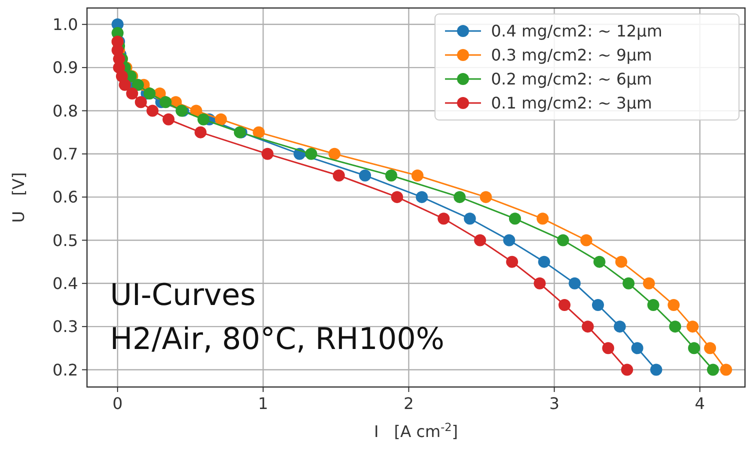 The height and width of the screenshot is (449, 753). Describe the element at coordinates (65, 370) in the screenshot. I see `y-tick-label: 0.2` at that location.